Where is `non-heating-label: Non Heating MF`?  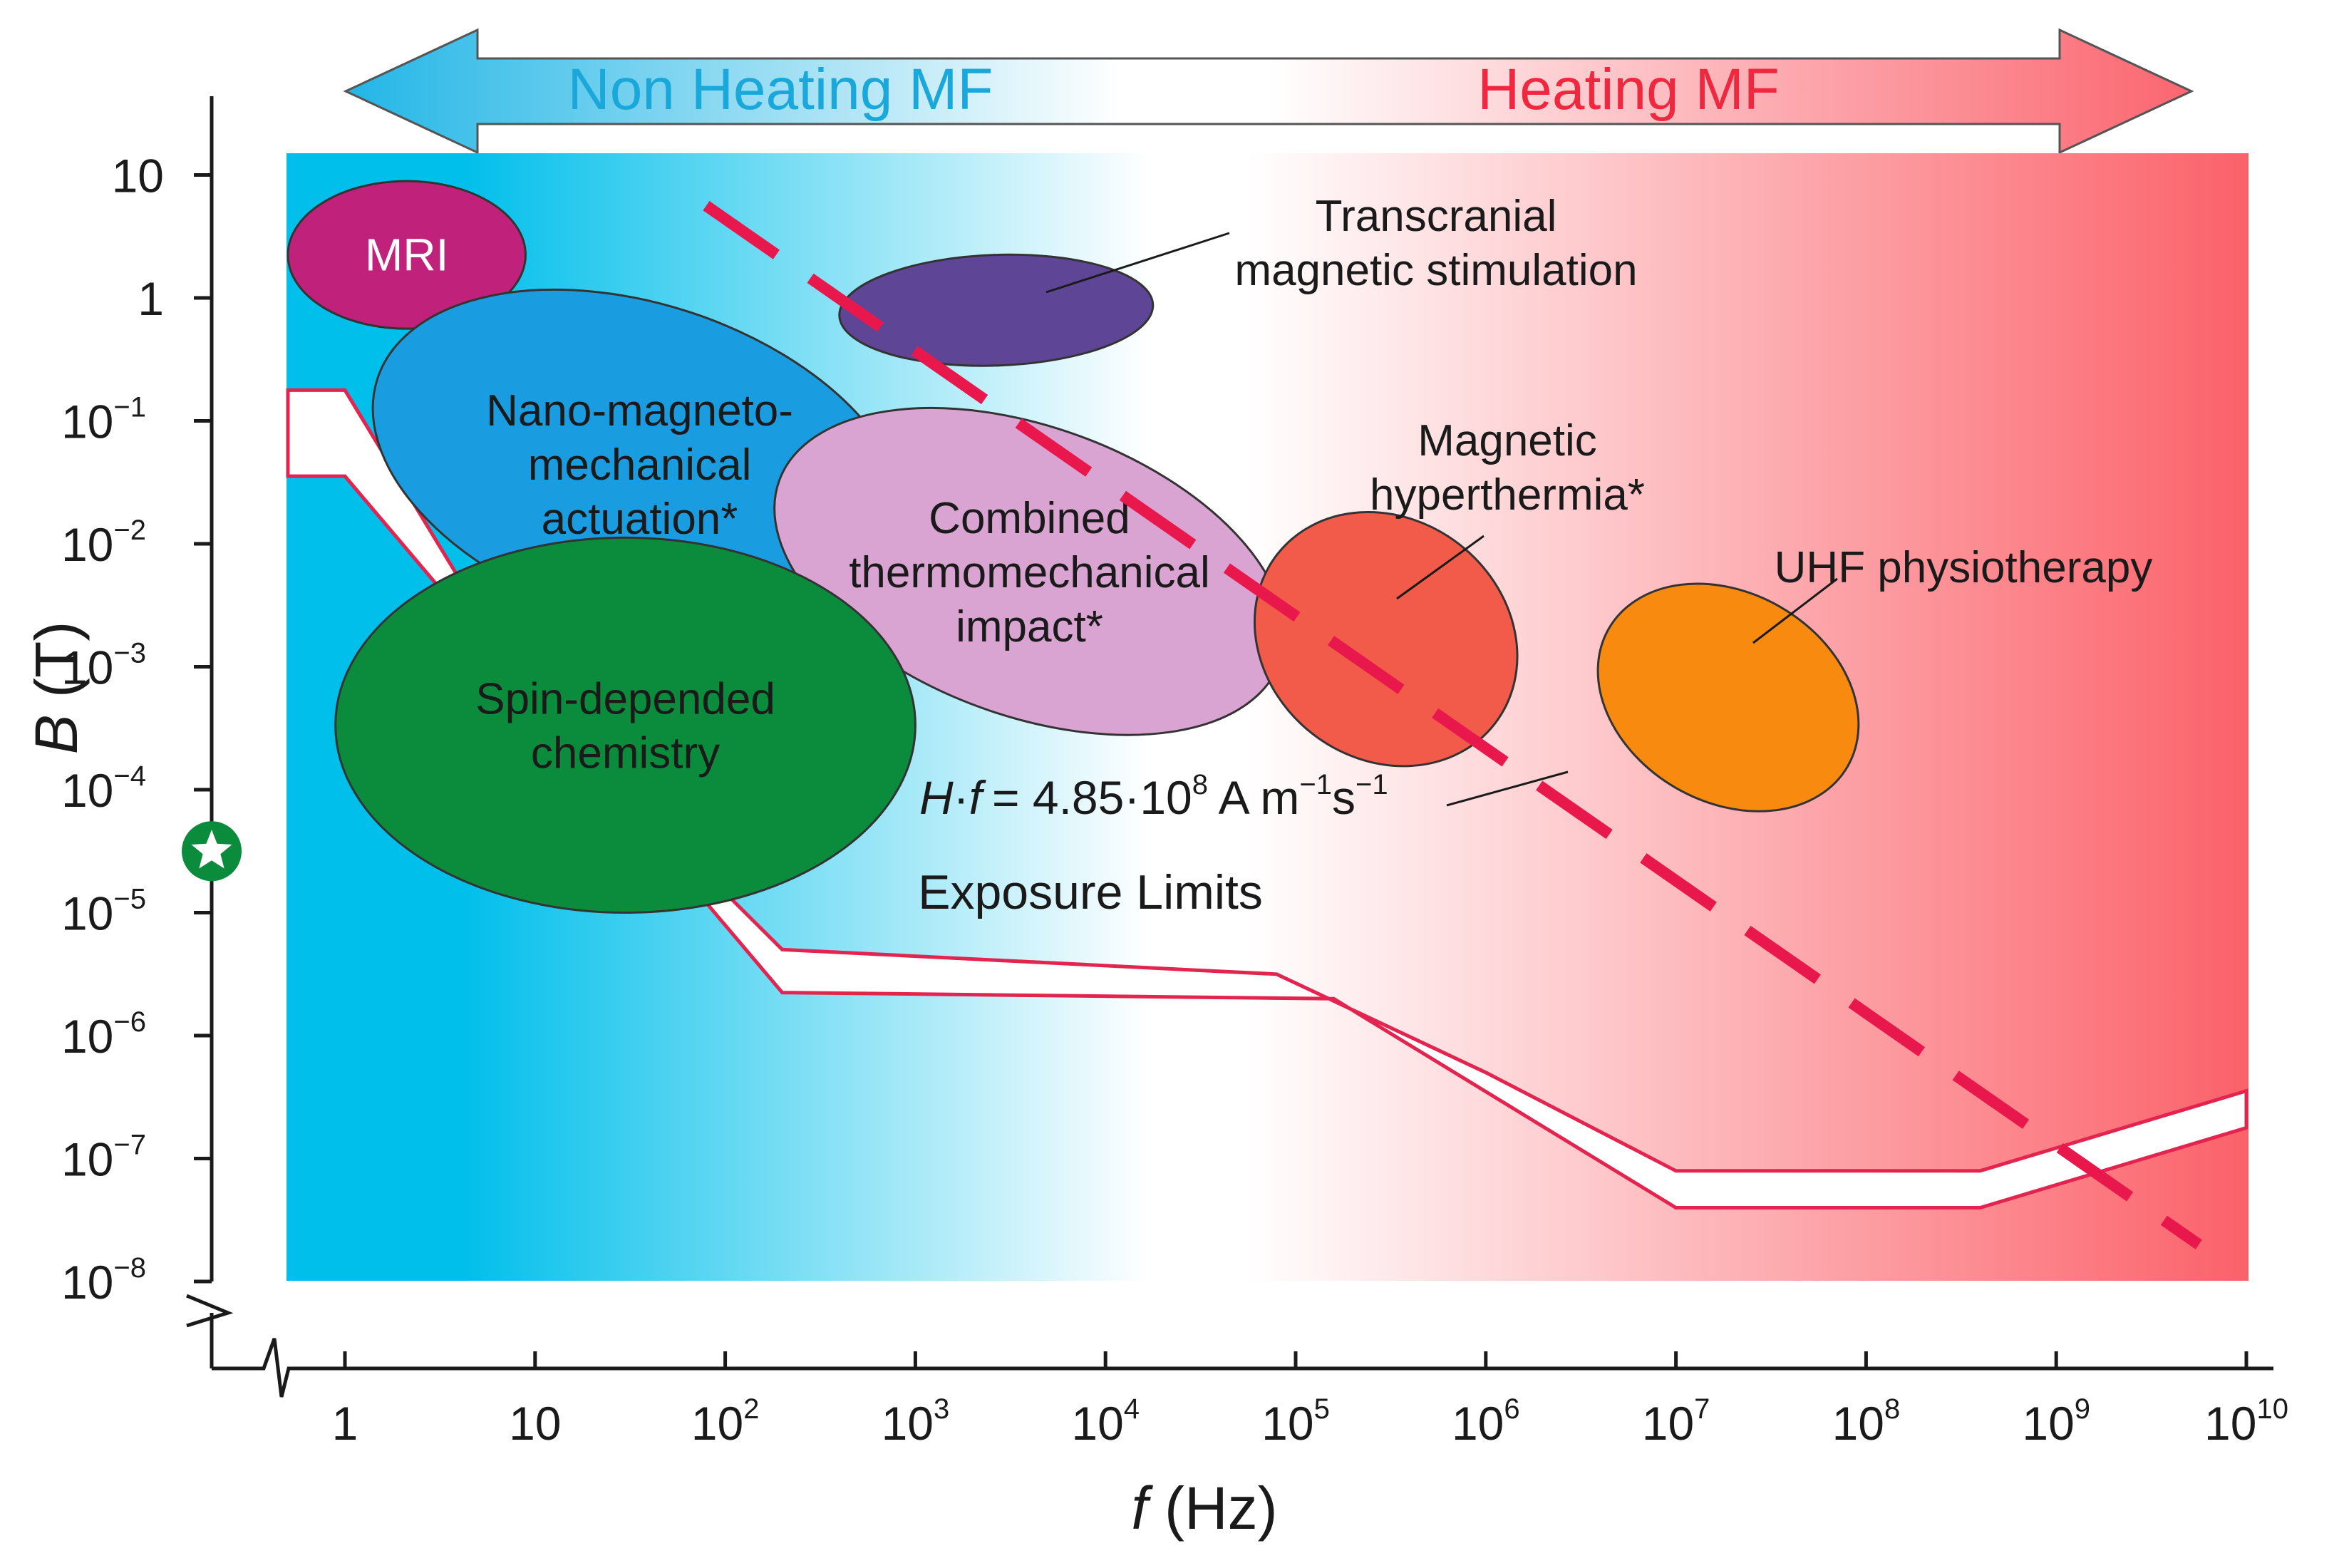 non-heating-label: Non Heating MF is located at coordinates (780, 90).